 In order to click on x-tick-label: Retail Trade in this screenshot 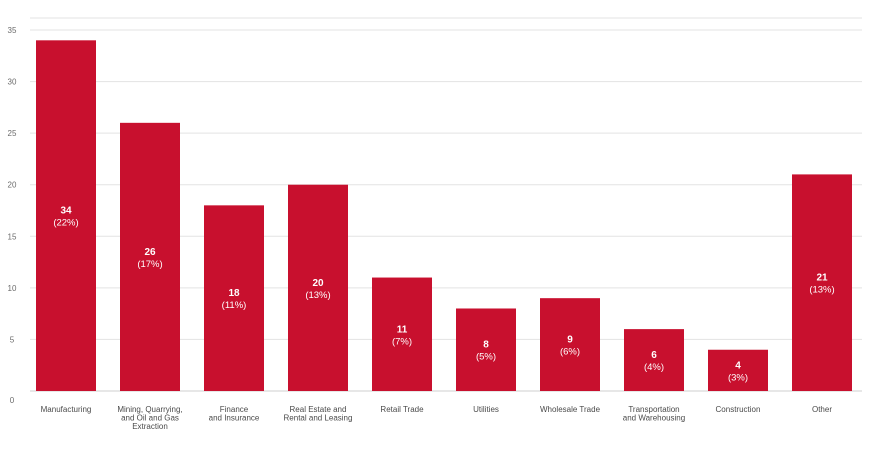, I will do `click(402, 409)`.